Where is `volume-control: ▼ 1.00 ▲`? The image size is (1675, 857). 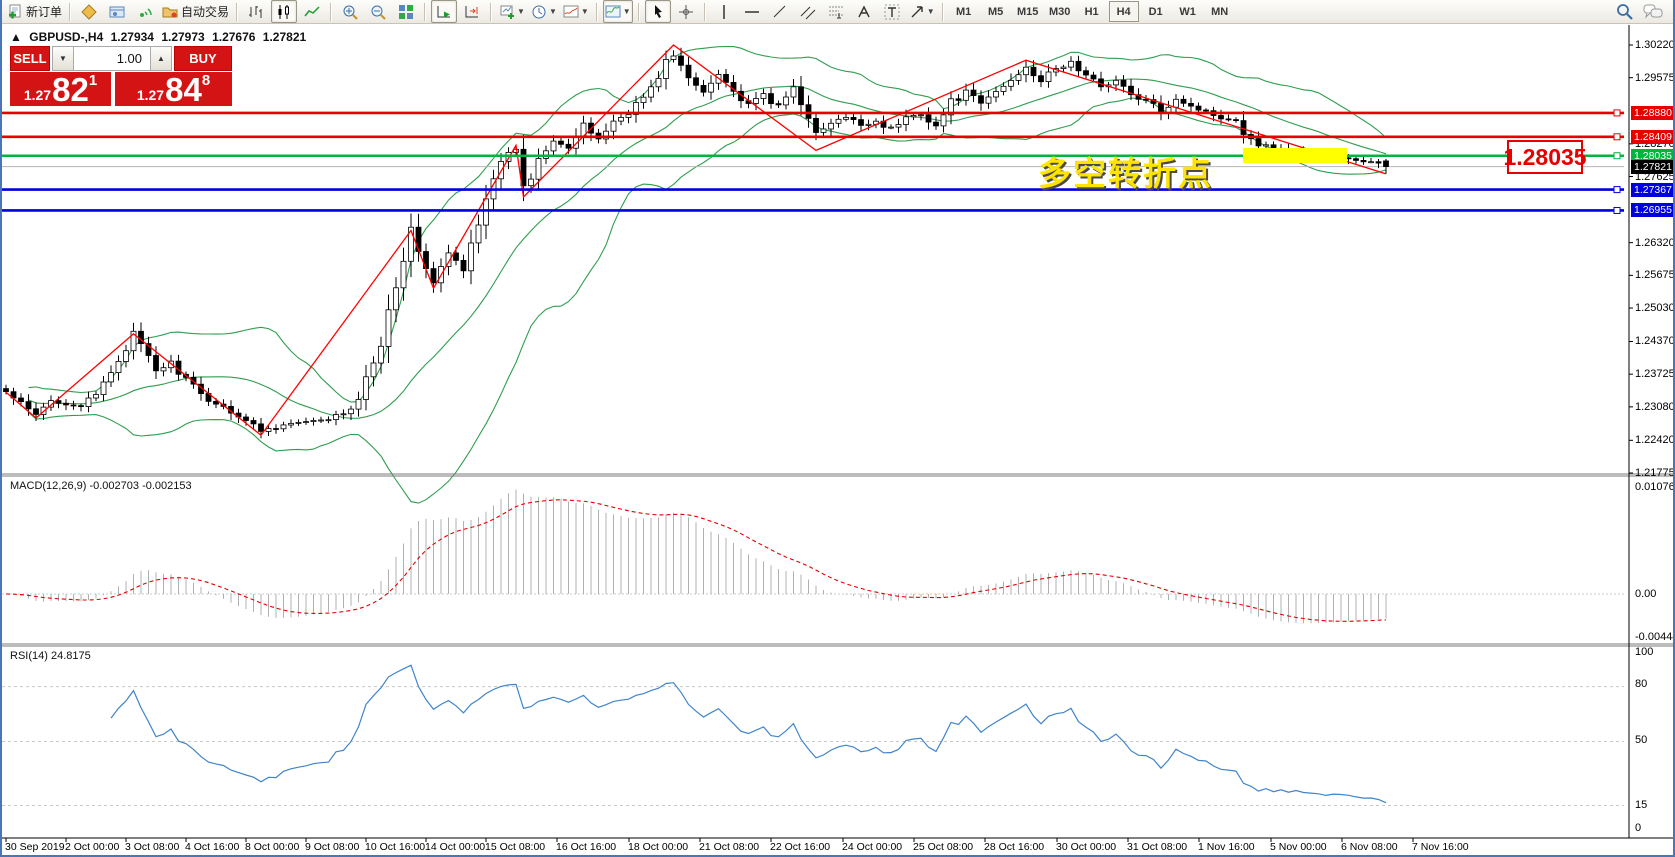
volume-control: ▼ 1.00 ▲ is located at coordinates (112, 58).